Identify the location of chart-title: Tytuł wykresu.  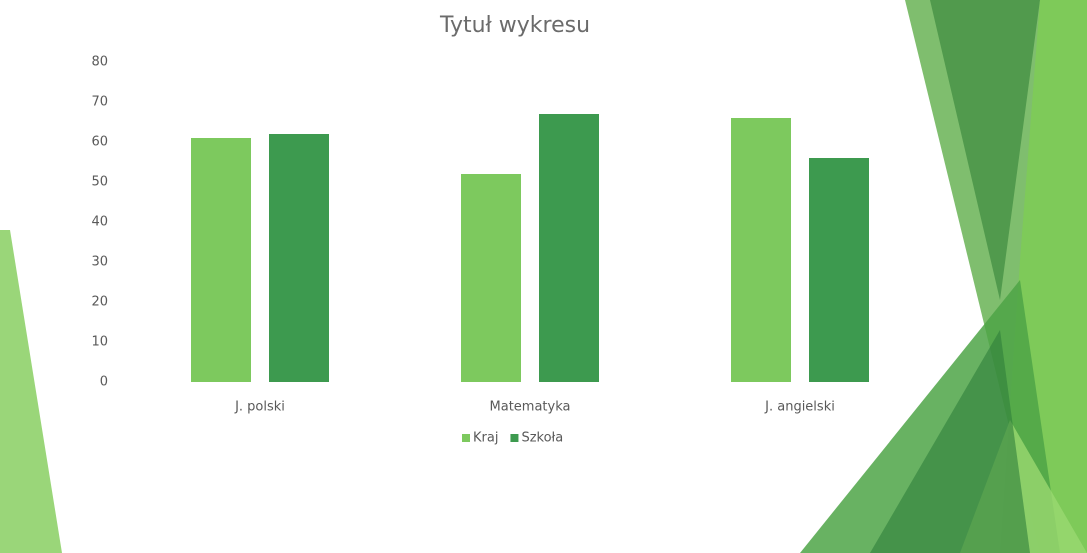
(514, 25).